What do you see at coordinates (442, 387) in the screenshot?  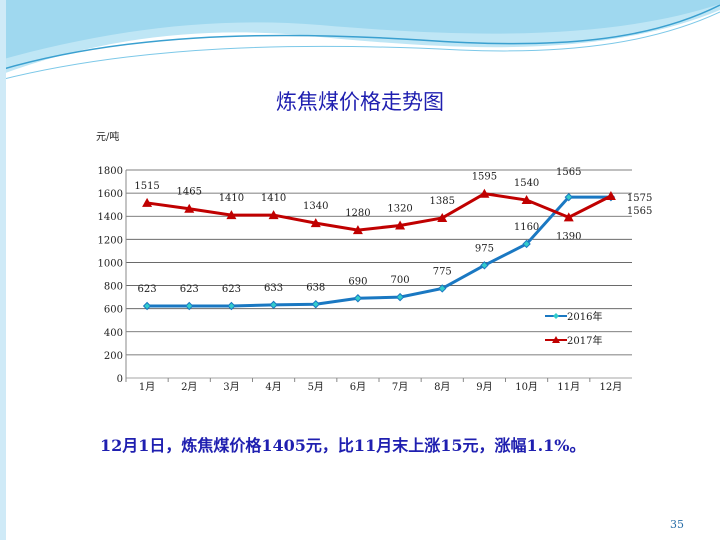 I see `x-tick-label: 8月` at bounding box center [442, 387].